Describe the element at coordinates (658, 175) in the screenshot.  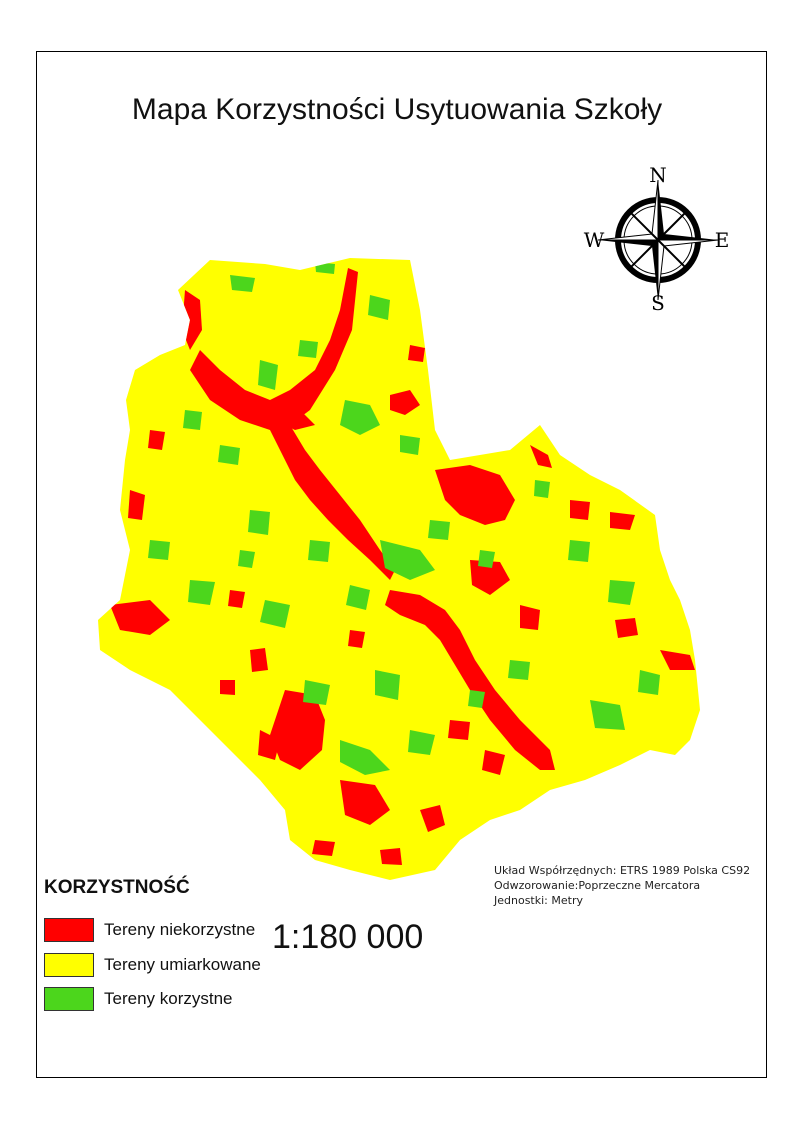
I see `compass-n: N` at that location.